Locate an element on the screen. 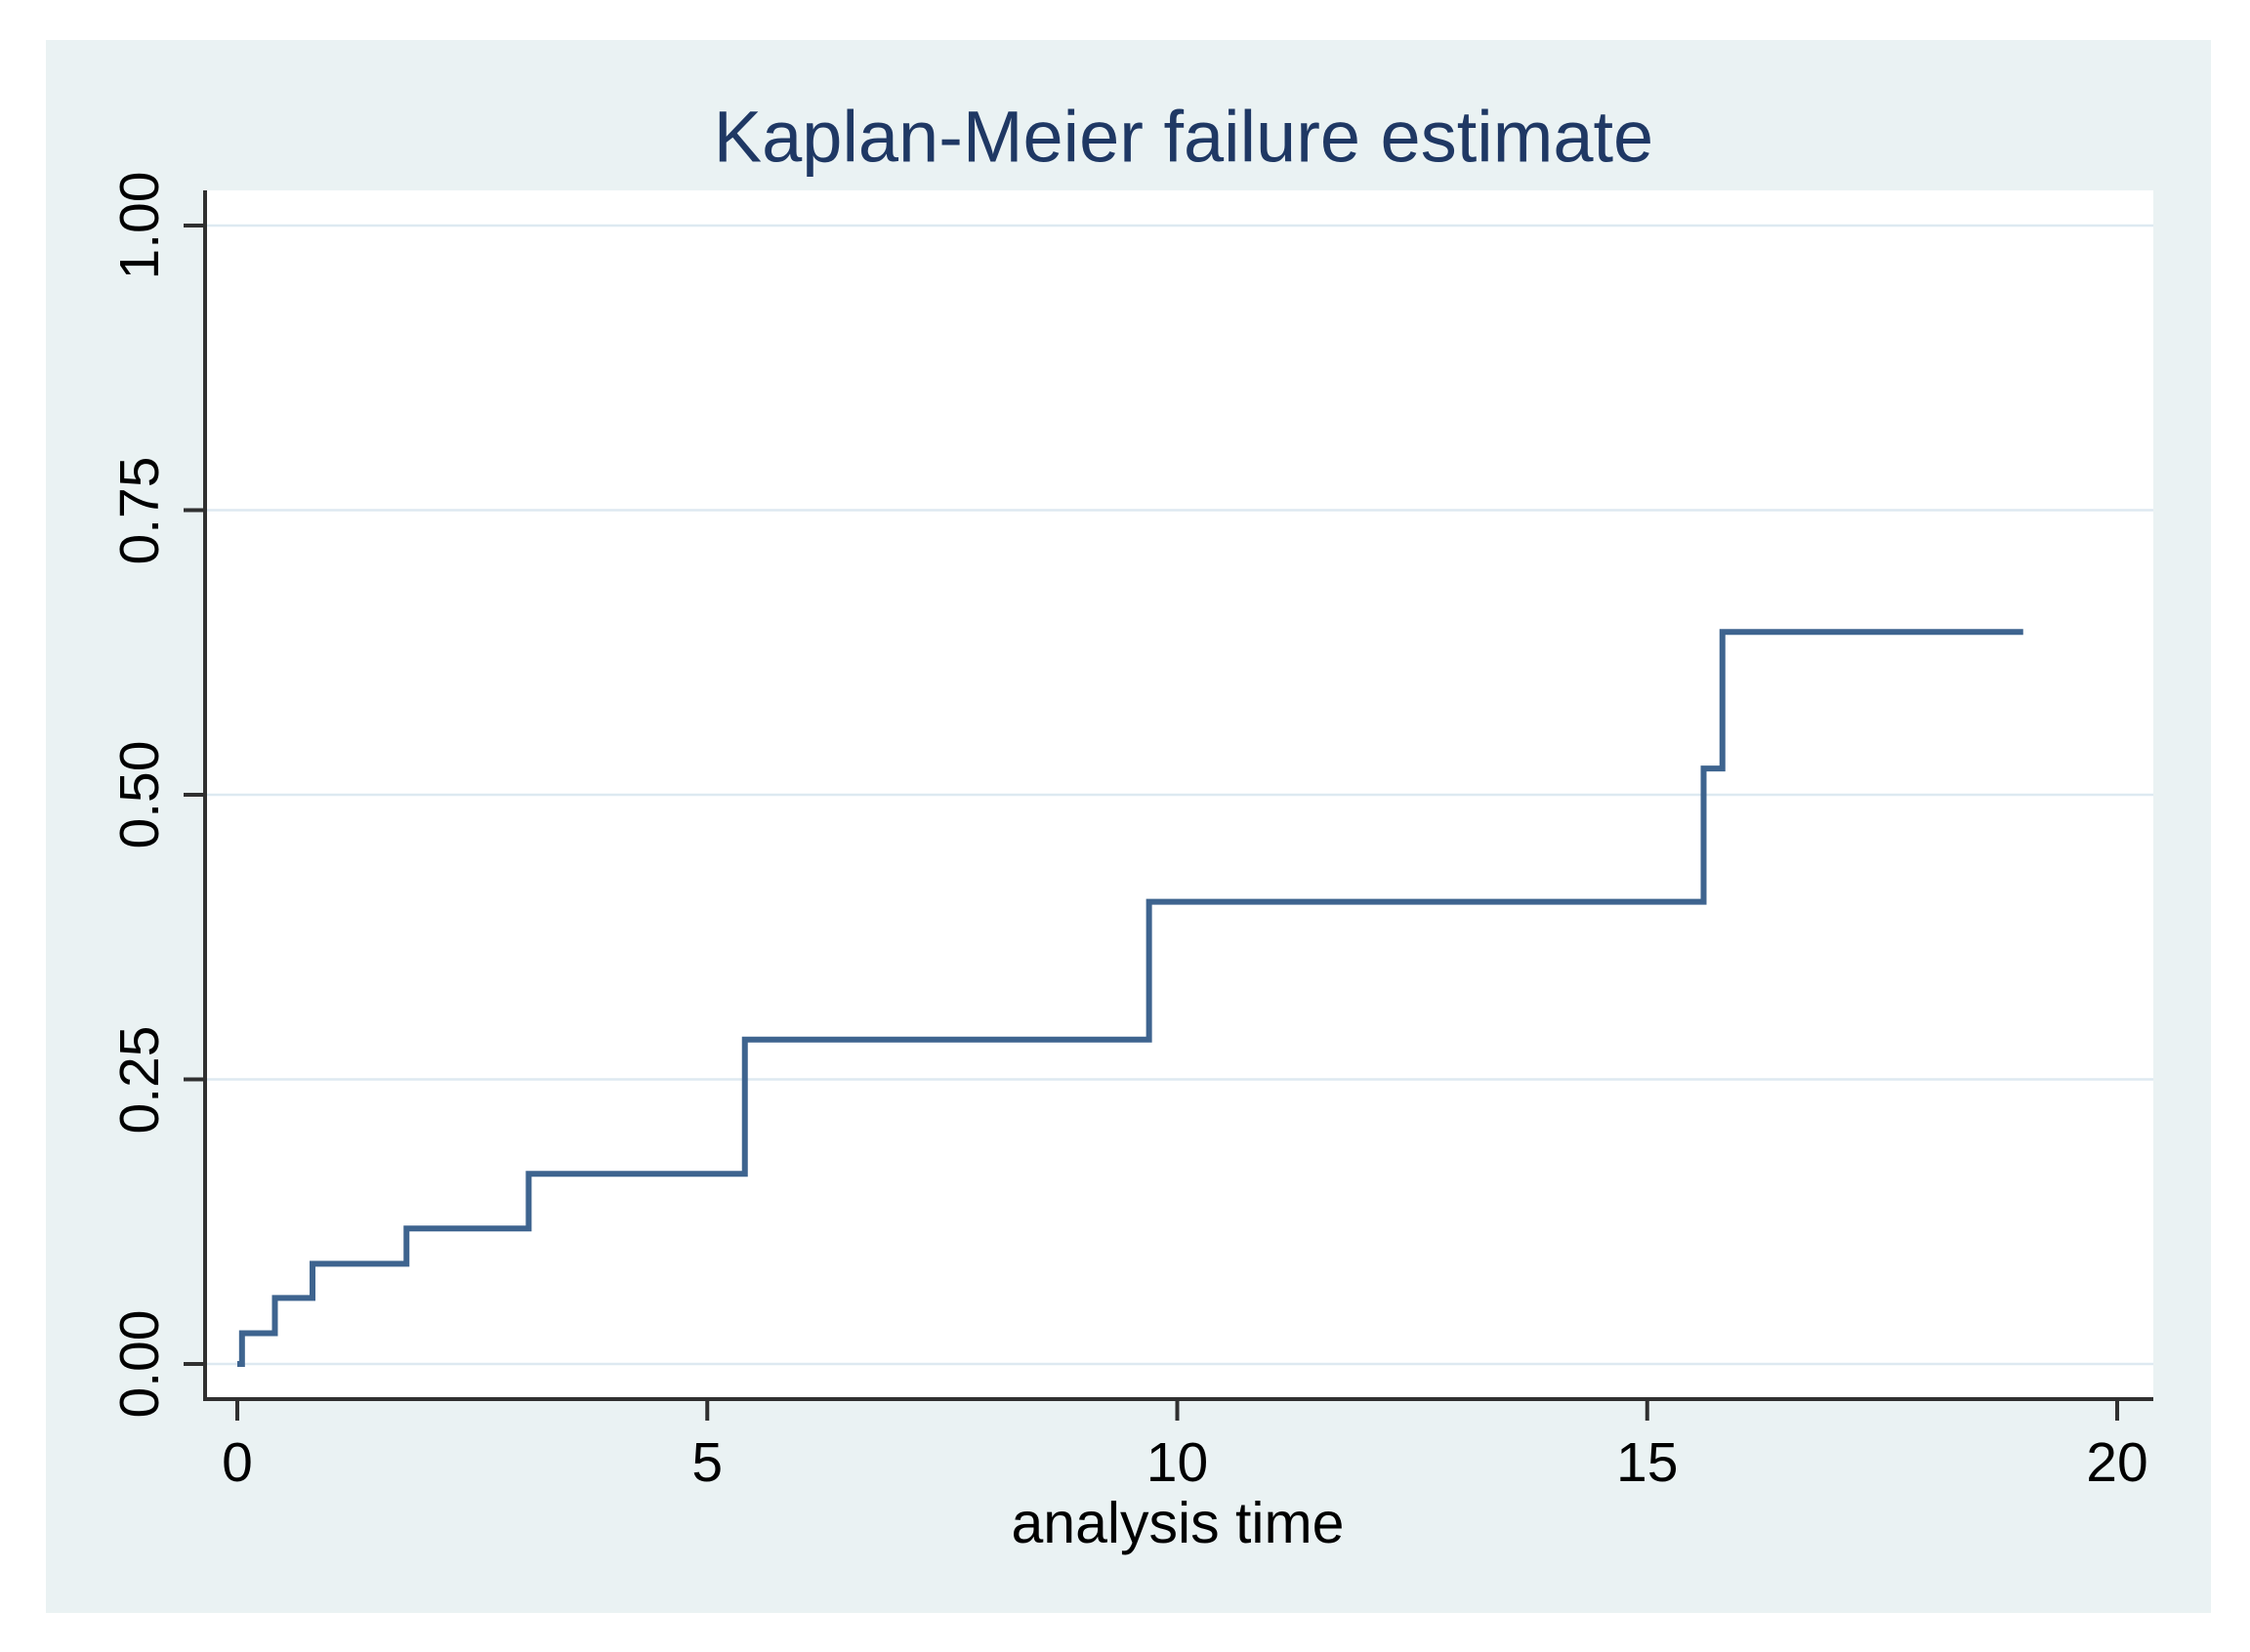  y-tick-label: 1.00 is located at coordinates (139, 225).